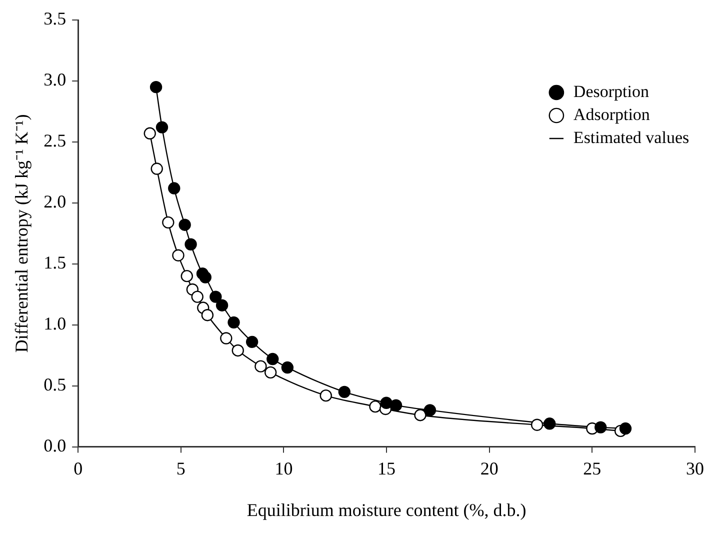  I want to click on y-tick-label: 0.0, so click(55, 446).